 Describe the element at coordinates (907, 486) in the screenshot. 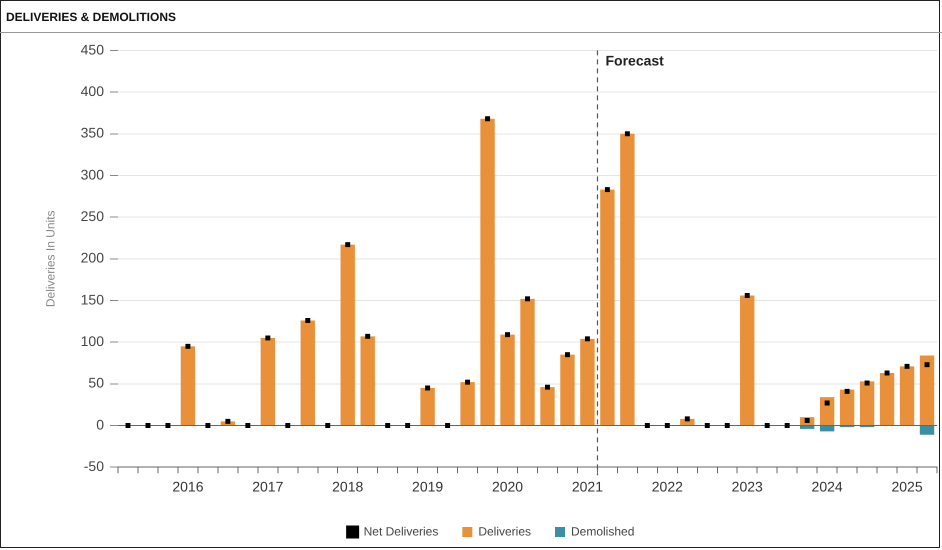

I see `x-tick-label: 2025` at that location.